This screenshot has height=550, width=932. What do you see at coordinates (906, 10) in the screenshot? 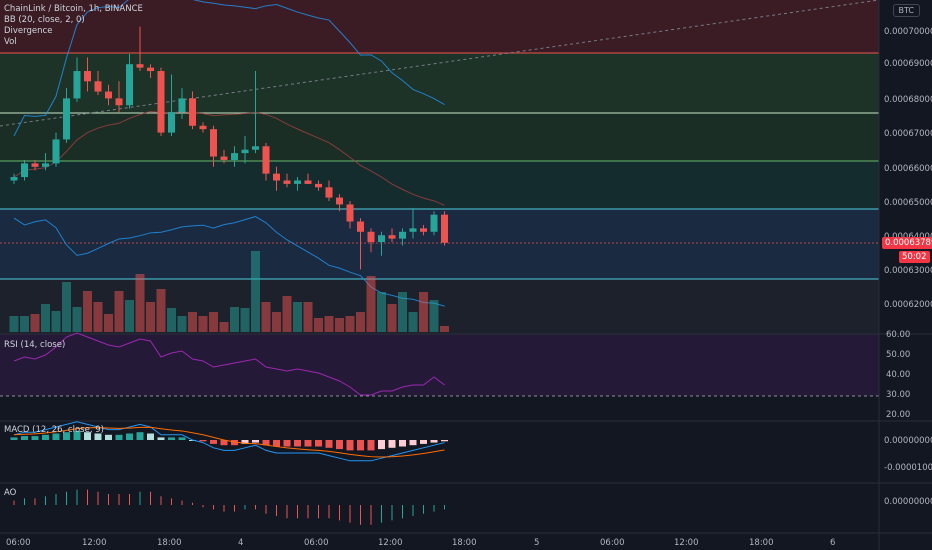
I see `currency-badge: BTC` at bounding box center [906, 10].